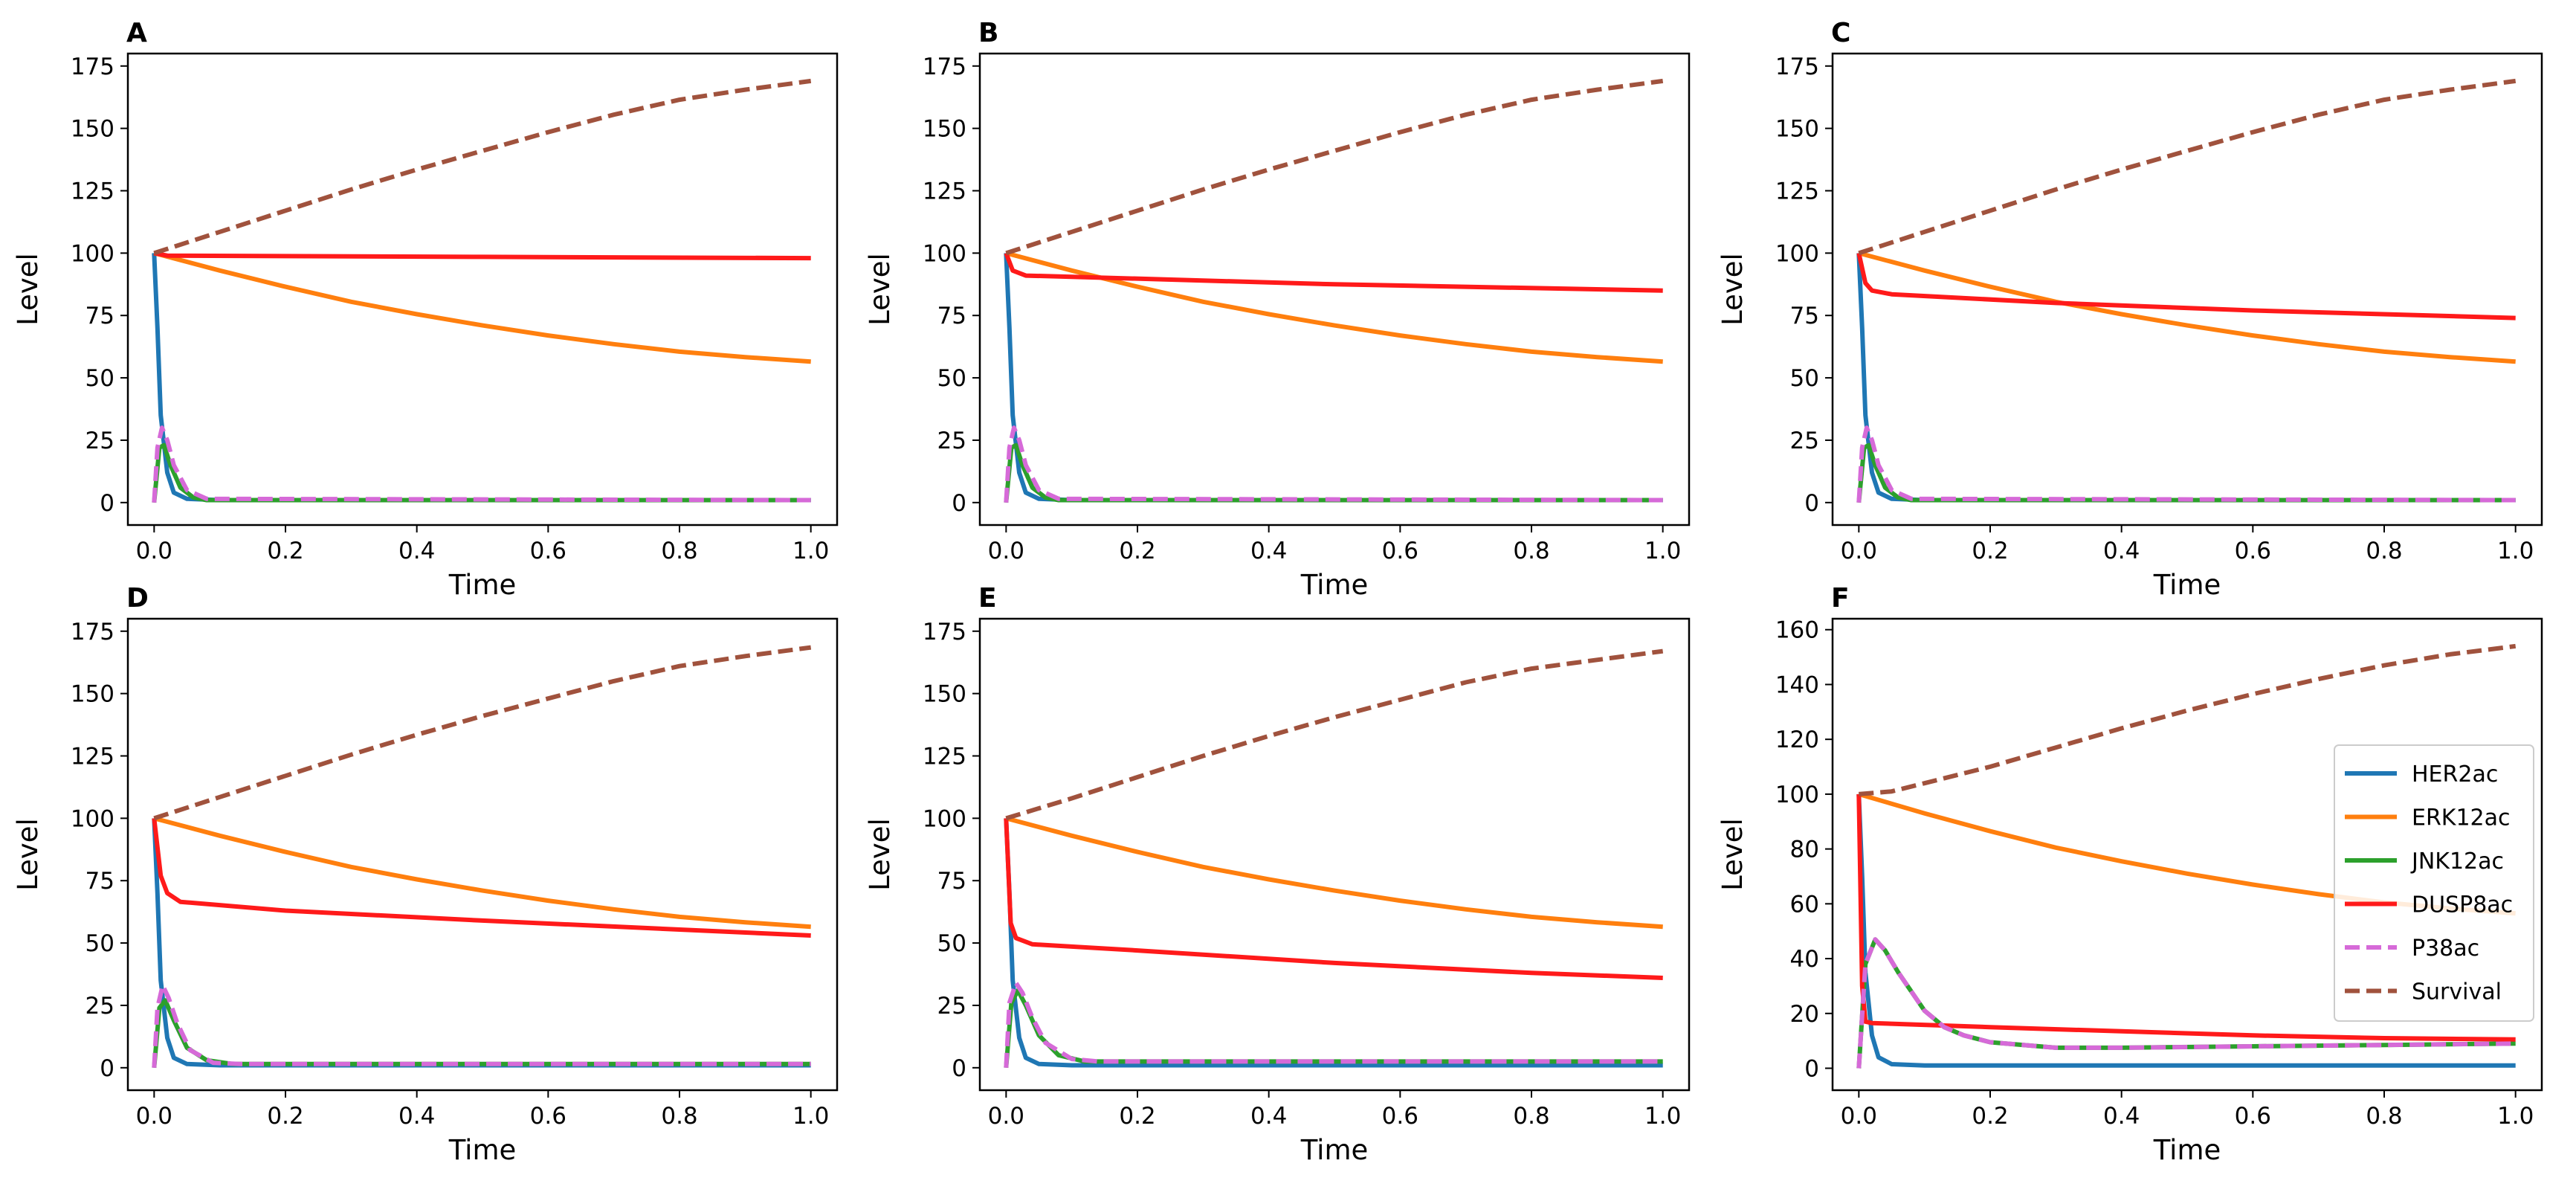 The image size is (2576, 1201). I want to click on legend-label-jnk12ac: JNK12ac, so click(2457, 862).